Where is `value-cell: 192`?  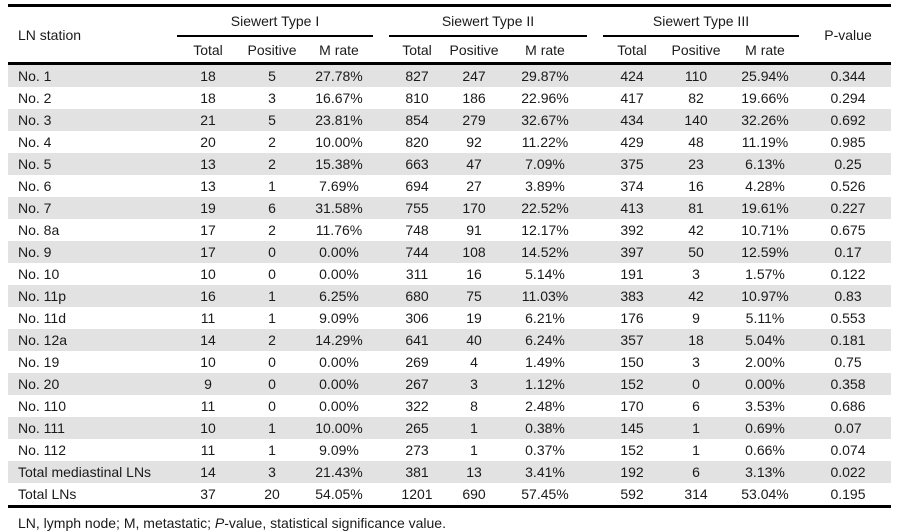
value-cell: 192 is located at coordinates (632, 472).